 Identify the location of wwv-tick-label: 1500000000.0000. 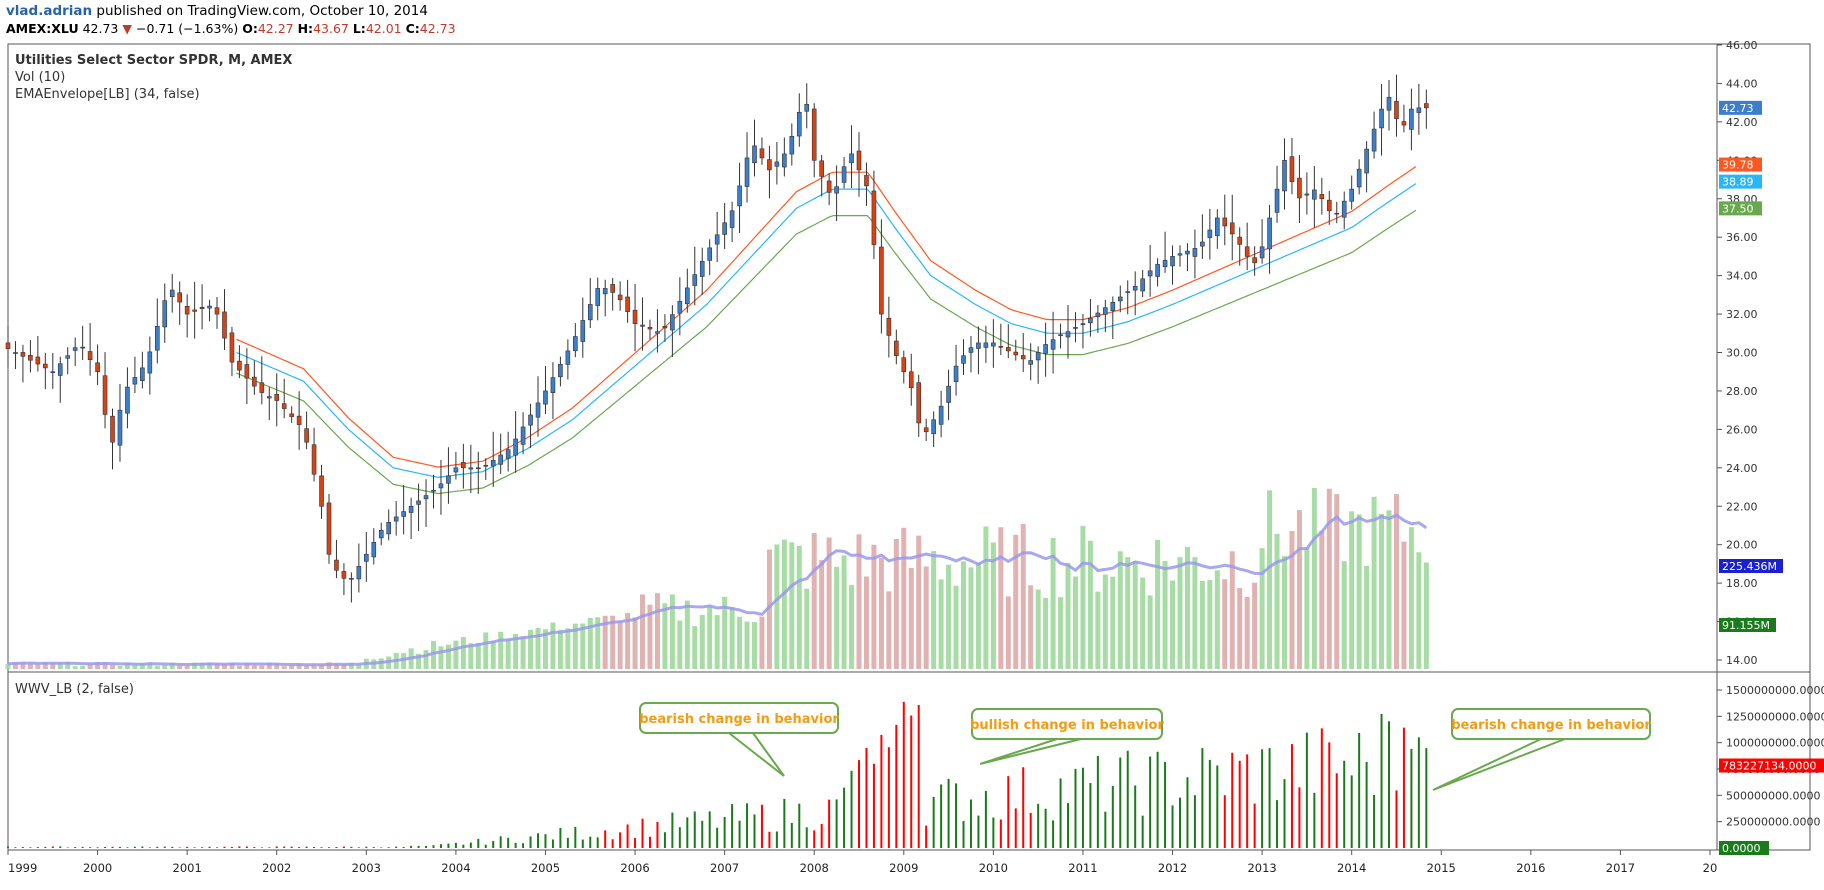
(1775, 690).